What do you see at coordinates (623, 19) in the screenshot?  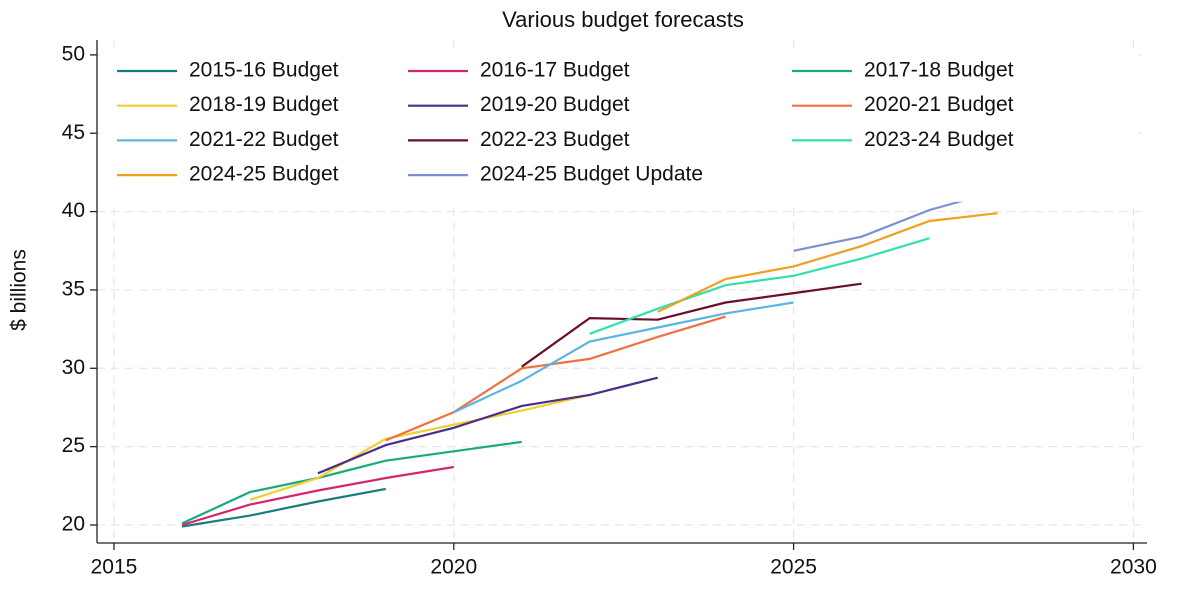 I see `chart-title: Various budget forecasts` at bounding box center [623, 19].